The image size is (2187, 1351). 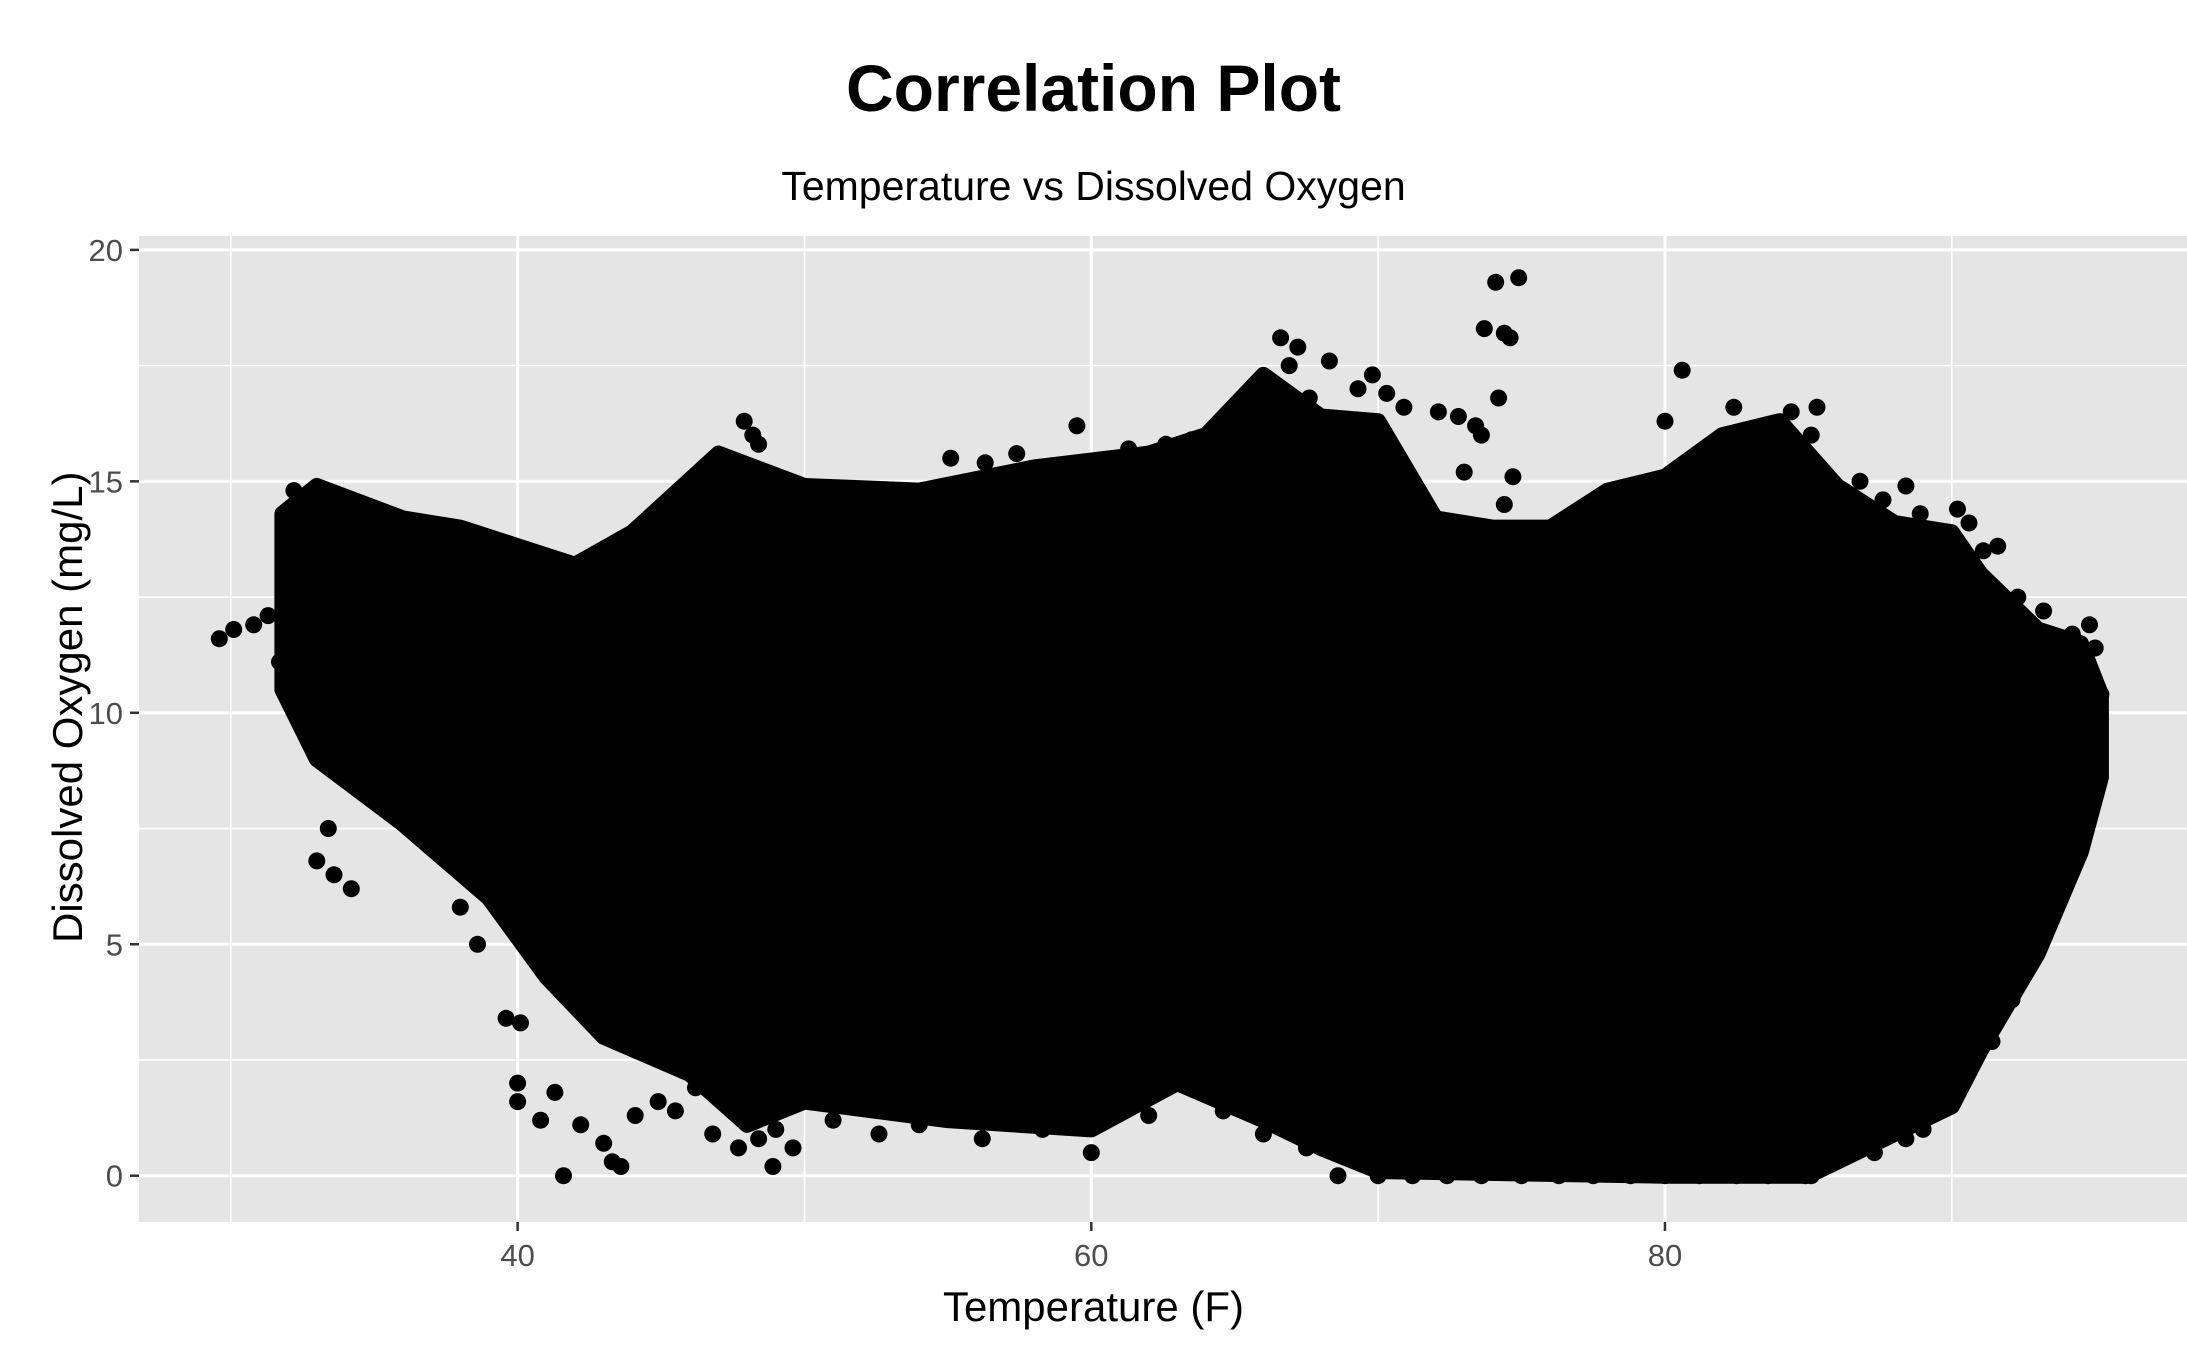 What do you see at coordinates (1665, 1255) in the screenshot?
I see `x-tick-label: 80` at bounding box center [1665, 1255].